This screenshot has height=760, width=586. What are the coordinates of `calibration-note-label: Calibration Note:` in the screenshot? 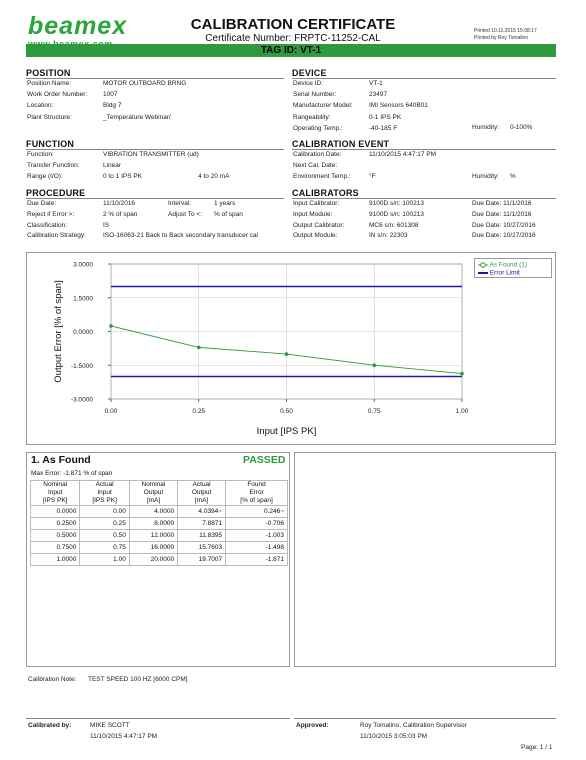 It's located at (52, 679).